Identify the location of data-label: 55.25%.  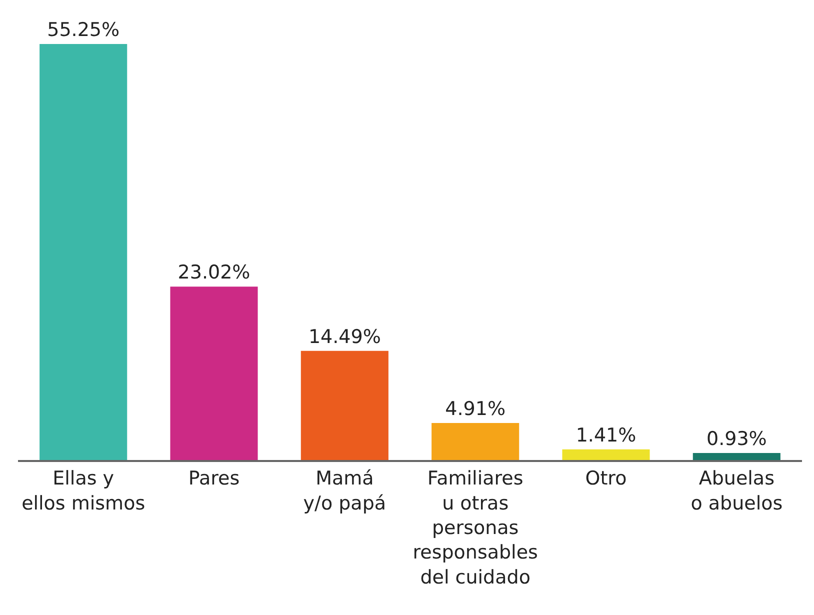
(83, 30).